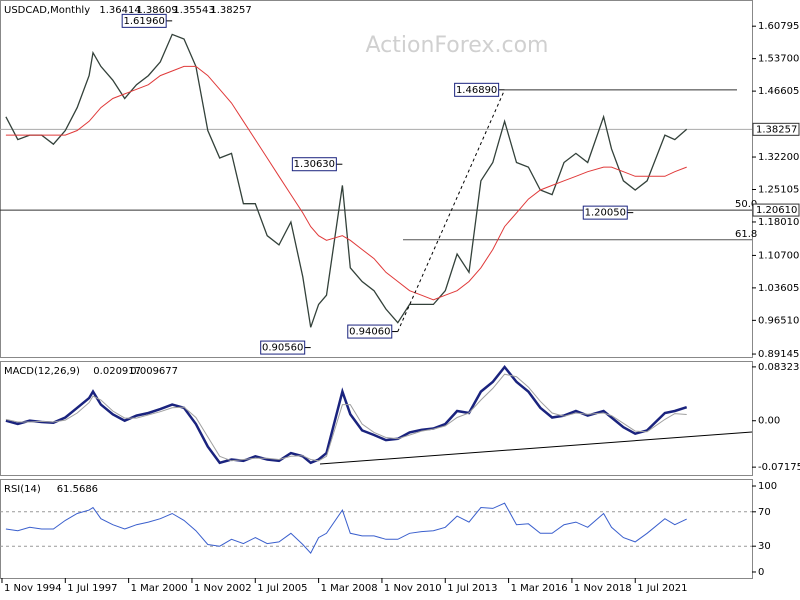 The height and width of the screenshot is (600, 800). I want to click on x-tick-label: 1 Jul 2005, so click(282, 588).